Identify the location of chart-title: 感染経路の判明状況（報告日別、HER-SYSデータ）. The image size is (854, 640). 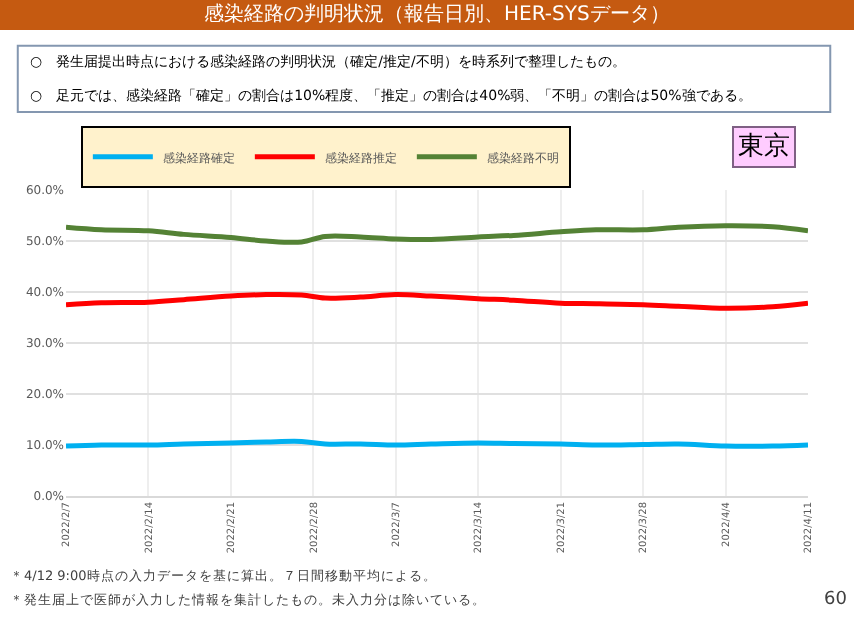
(437, 14).